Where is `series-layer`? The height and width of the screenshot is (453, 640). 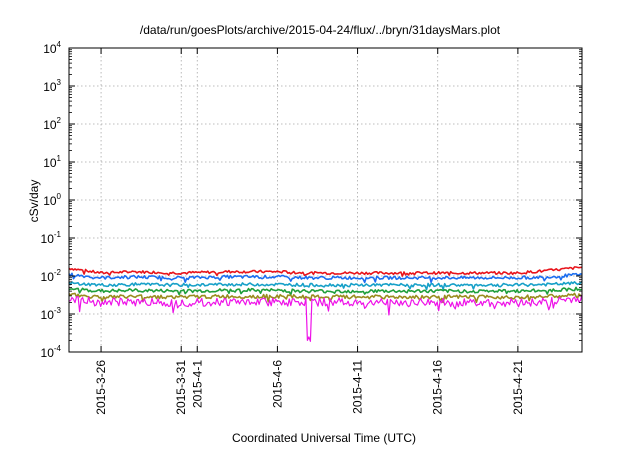
series-layer is located at coordinates (325, 304).